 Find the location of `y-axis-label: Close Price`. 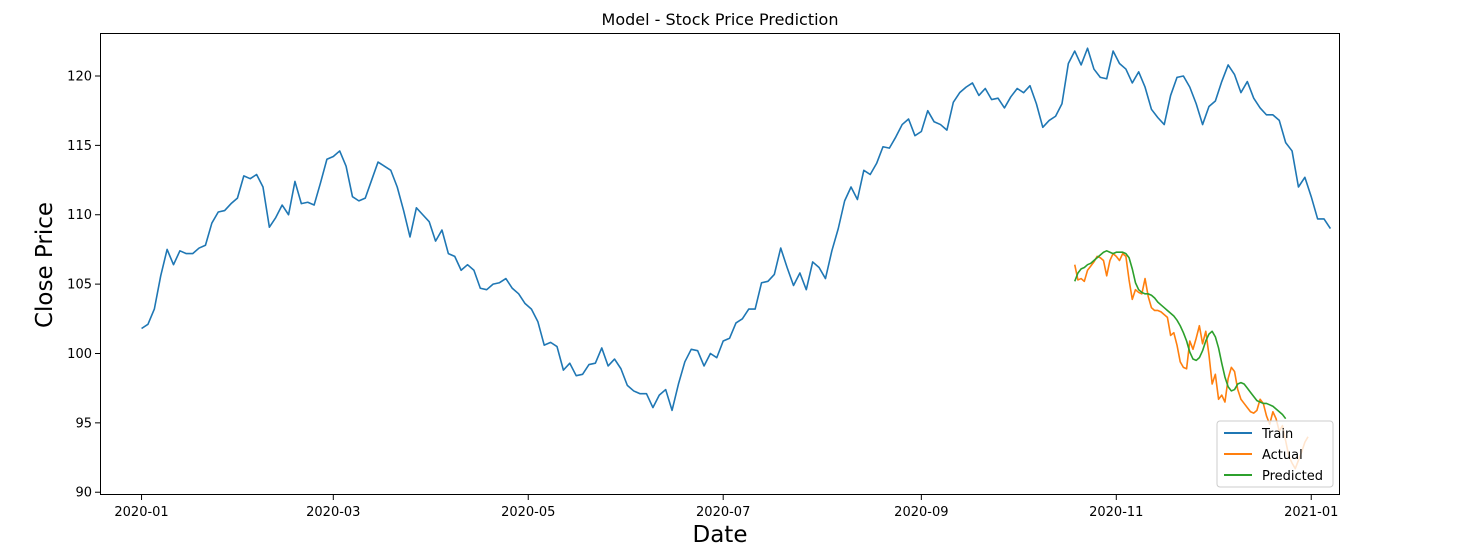

y-axis-label: Close Price is located at coordinates (45, 265).